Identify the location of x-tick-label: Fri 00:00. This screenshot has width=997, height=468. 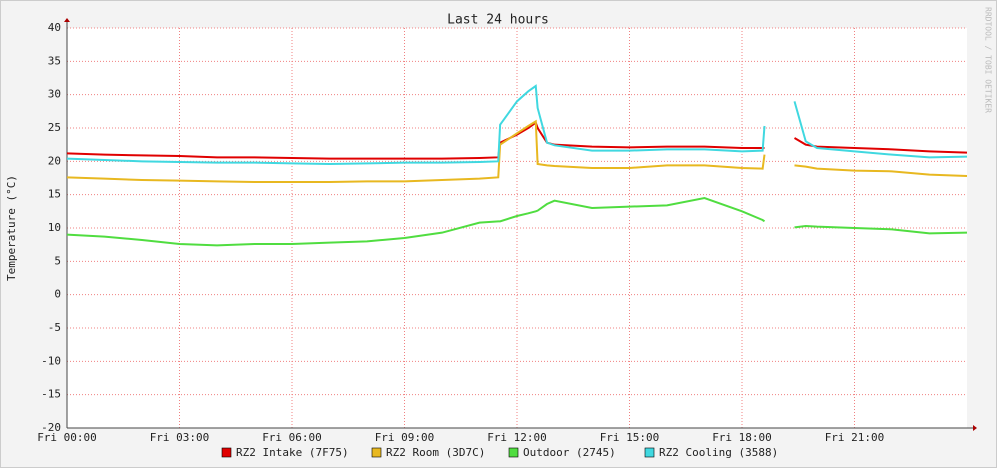
(67, 437).